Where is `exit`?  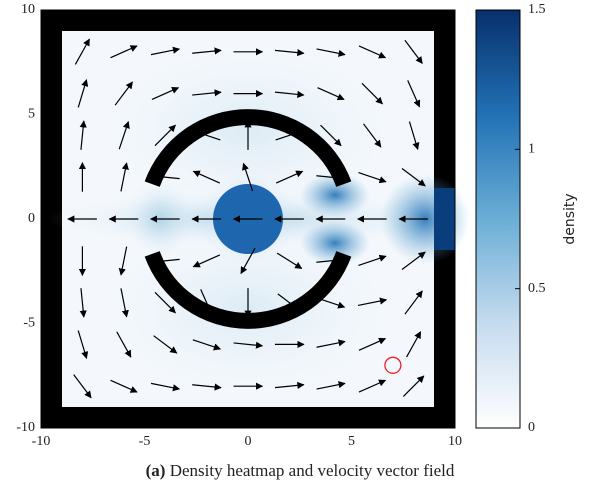 exit is located at coordinates (444, 219).